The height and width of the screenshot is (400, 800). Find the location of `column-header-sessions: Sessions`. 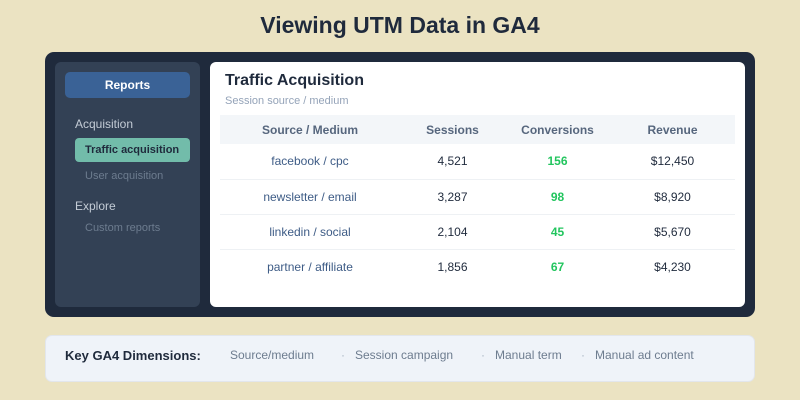

column-header-sessions: Sessions is located at coordinates (452, 129).